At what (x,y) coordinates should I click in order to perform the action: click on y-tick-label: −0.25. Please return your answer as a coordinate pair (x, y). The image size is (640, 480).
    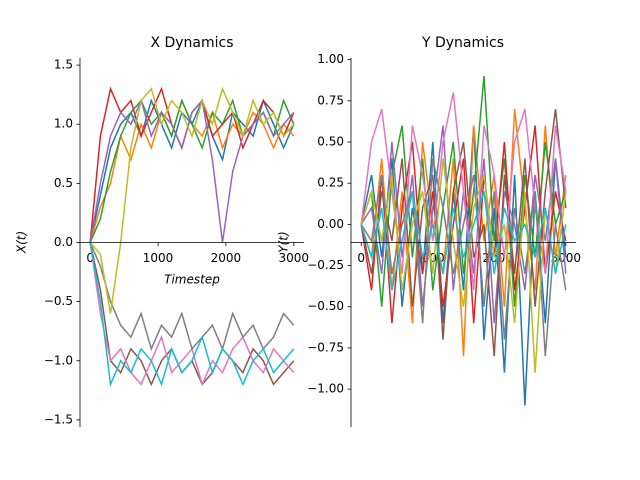
    Looking at the image, I should click on (325, 265).